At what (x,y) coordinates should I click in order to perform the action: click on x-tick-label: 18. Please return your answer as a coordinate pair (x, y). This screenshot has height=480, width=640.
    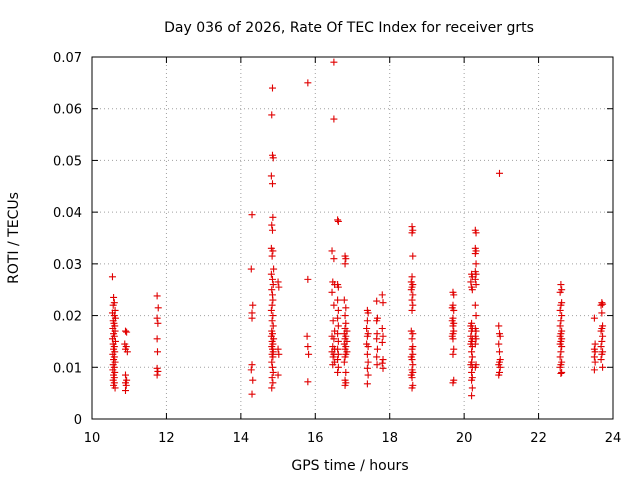
    Looking at the image, I should click on (389, 438).